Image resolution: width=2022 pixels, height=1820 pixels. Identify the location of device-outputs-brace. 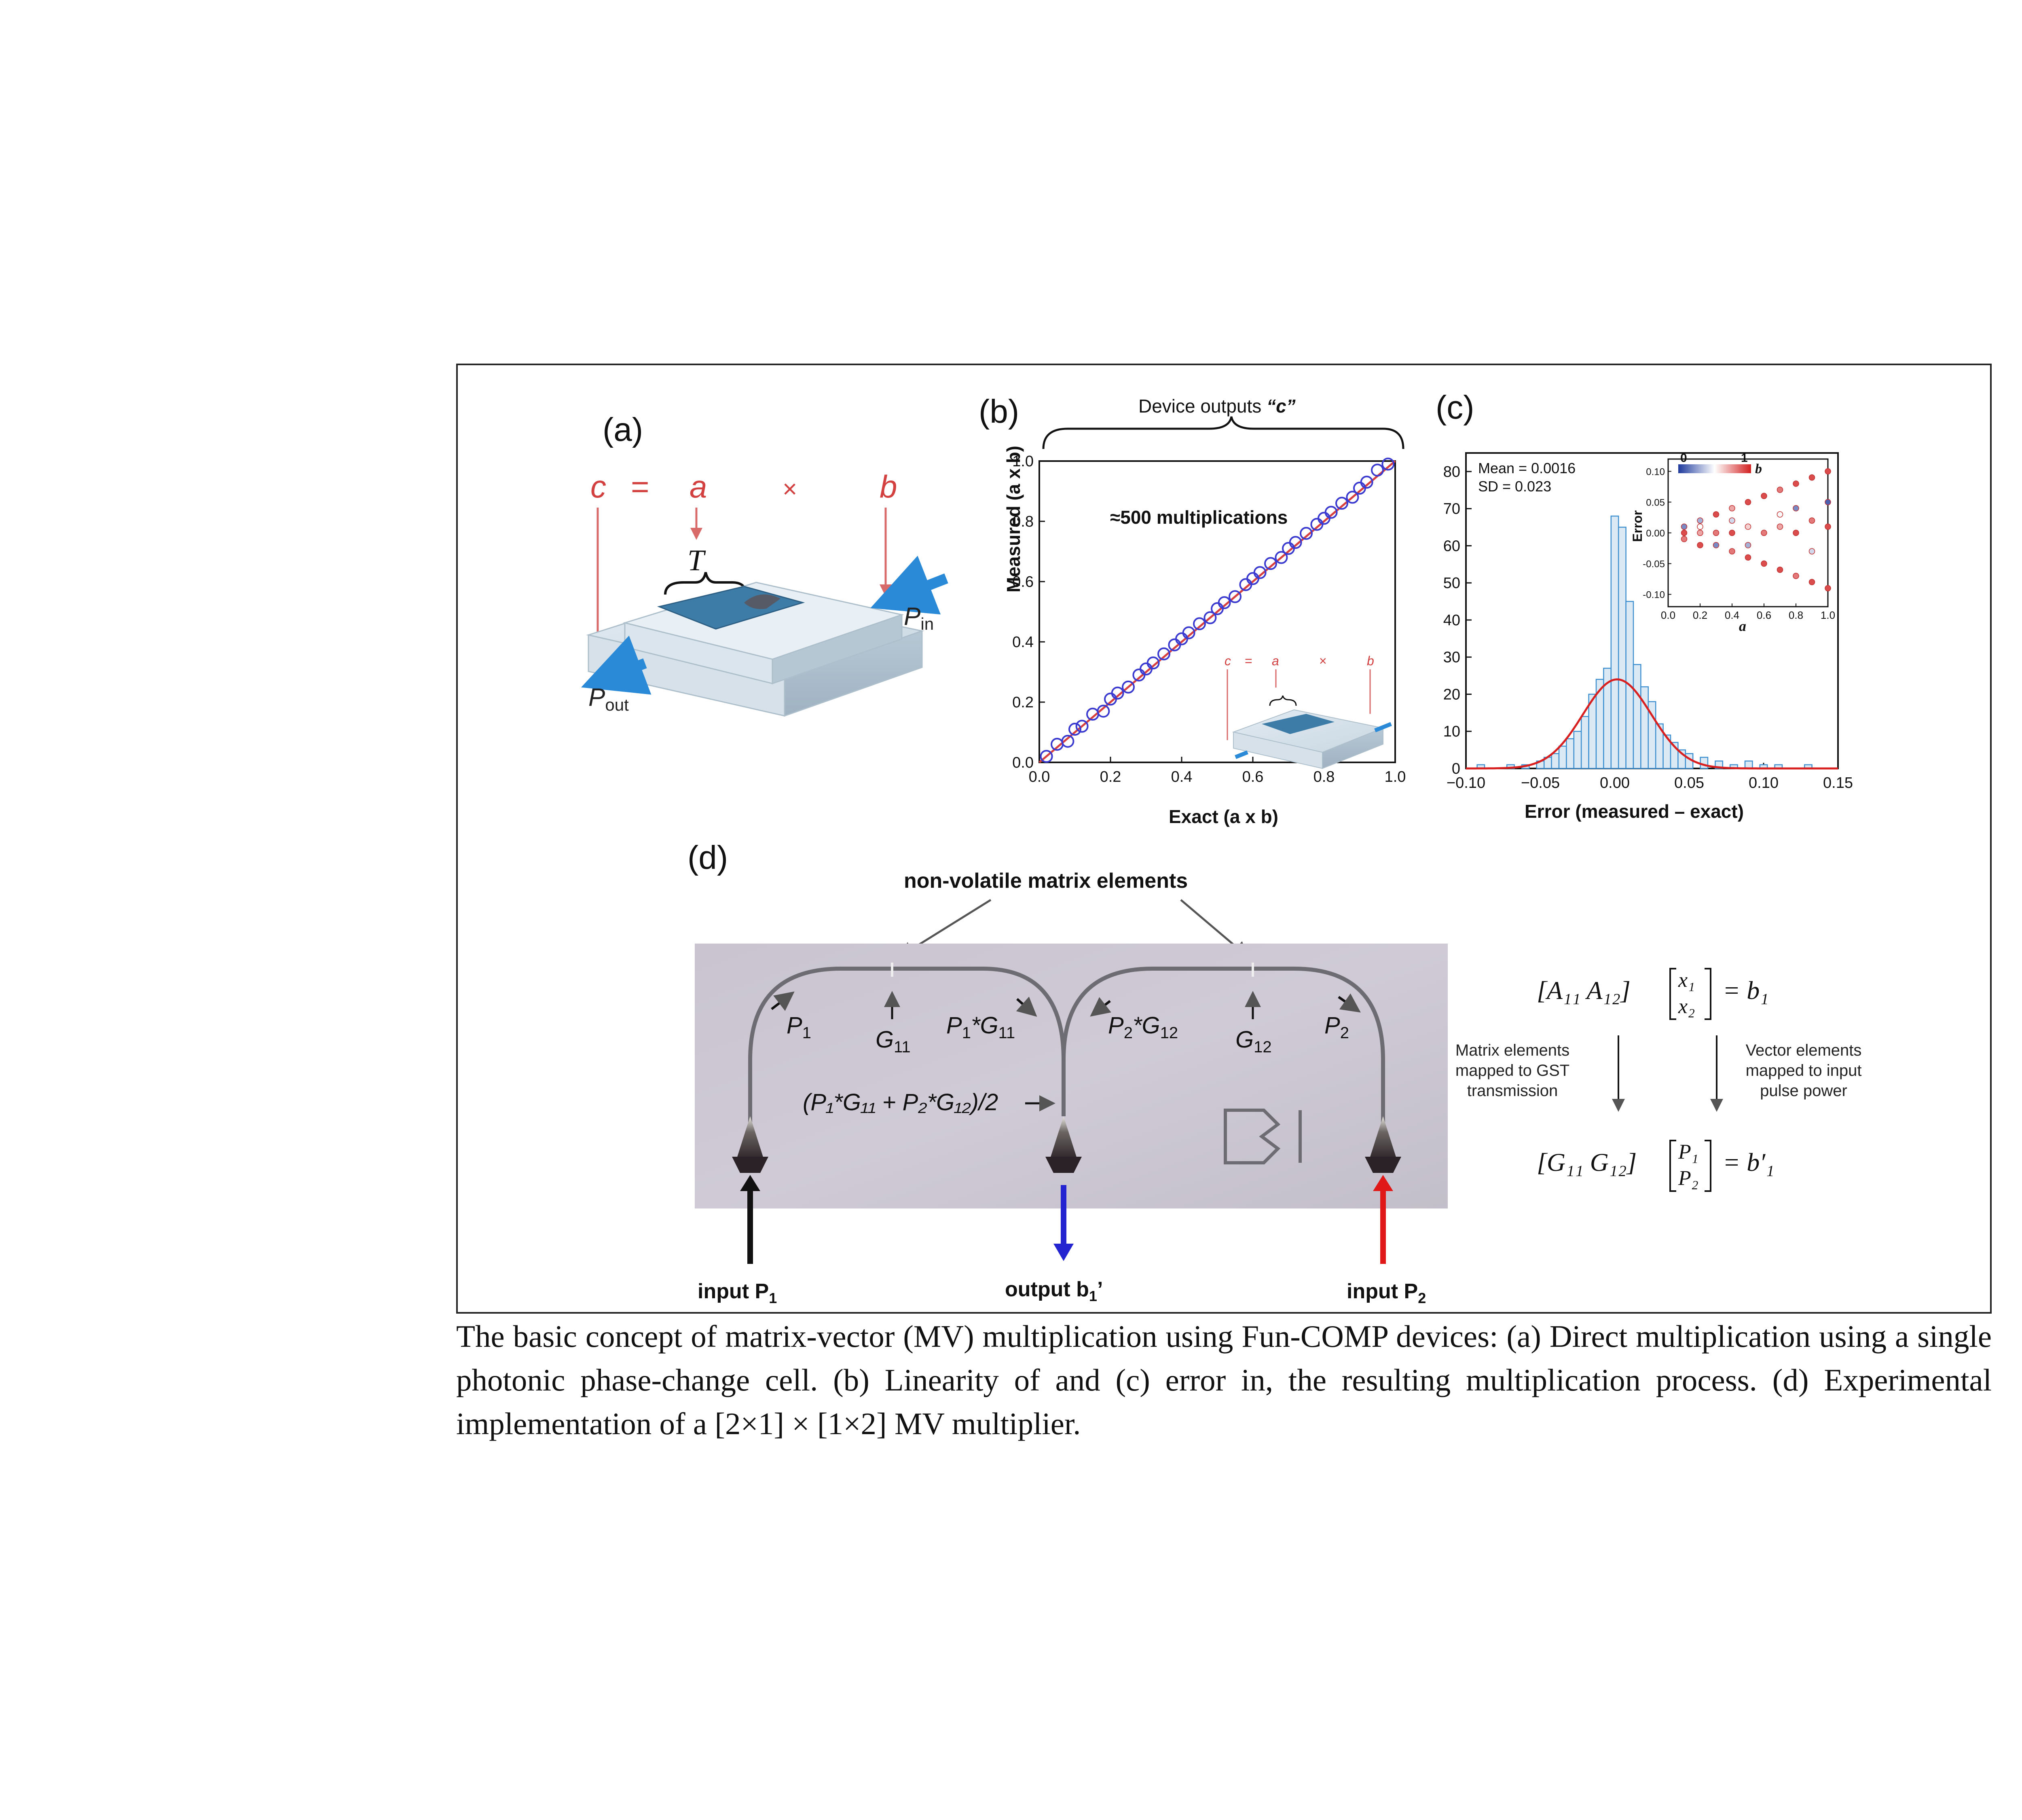
(1223, 433).